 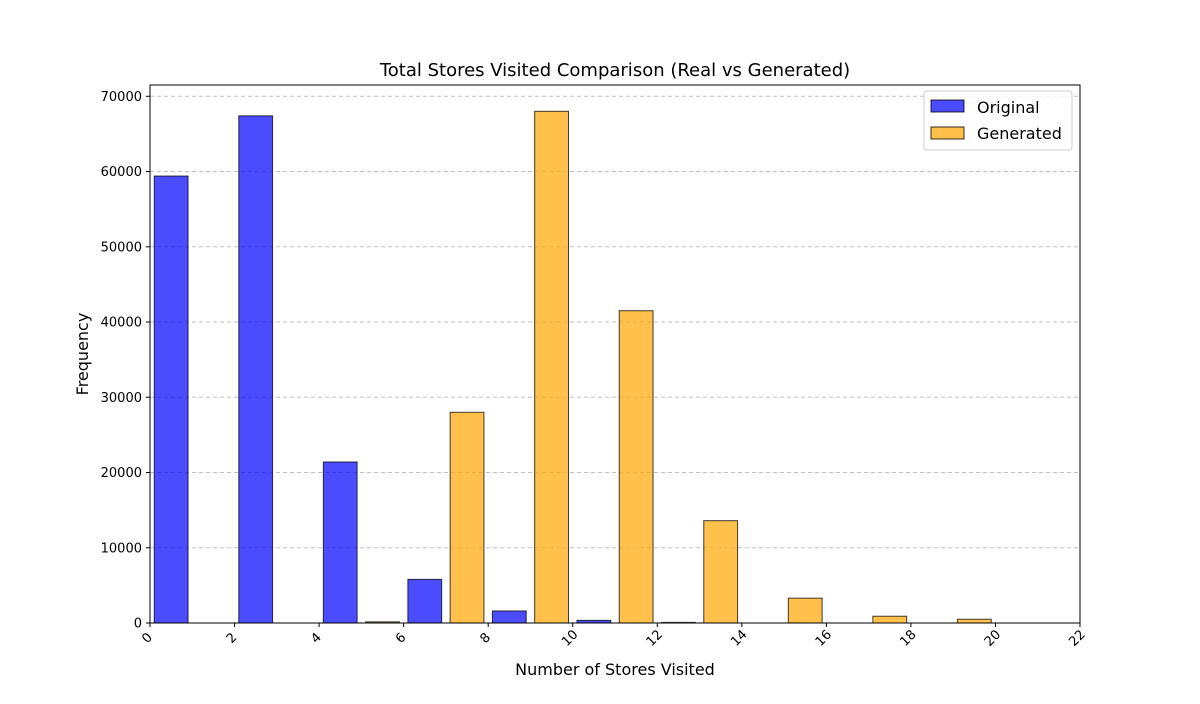 I want to click on y-axis-ticks: 0 10000 20000 30000 40000 50000 60000 70000, so click(x=125, y=361).